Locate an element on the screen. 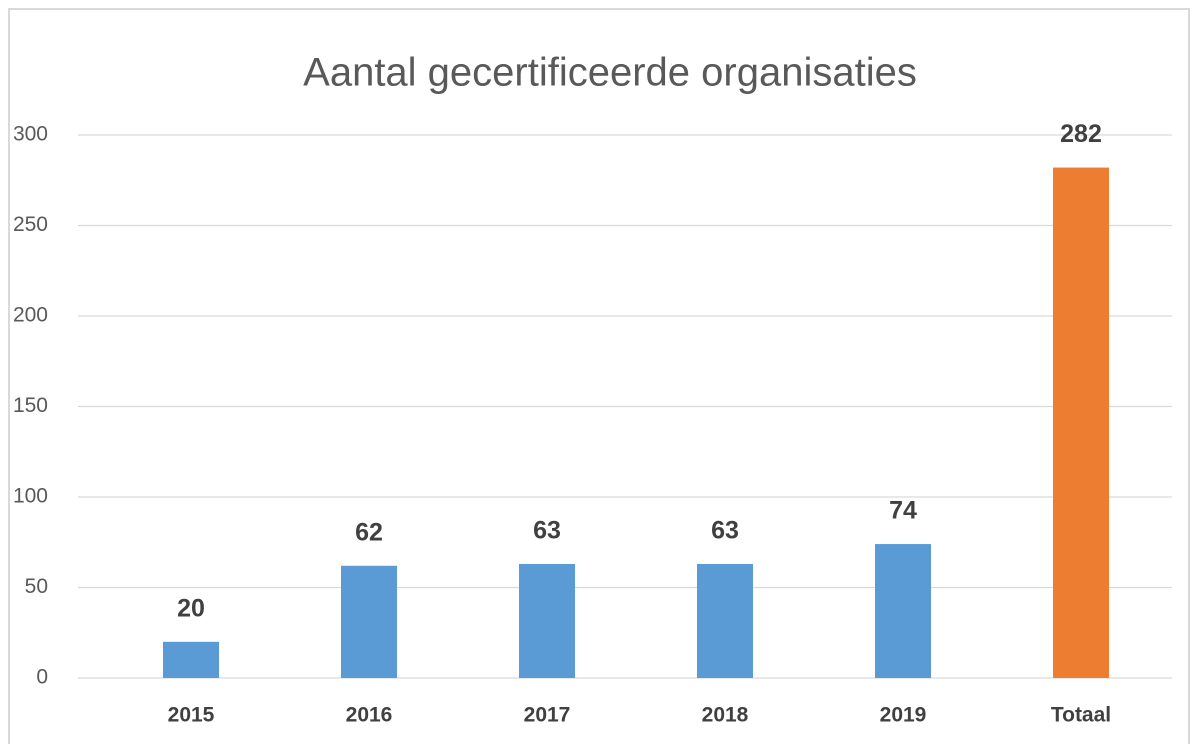 The image size is (1196, 749). x-tick-label: 2018 is located at coordinates (725, 715).